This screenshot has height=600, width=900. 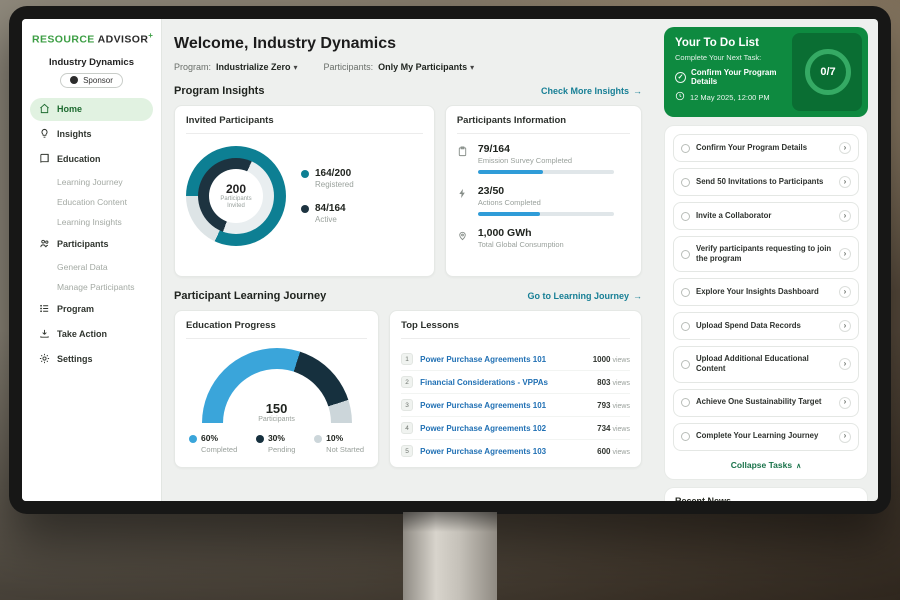 What do you see at coordinates (766, 77) in the screenshot?
I see `next-task: ✓ Confirm Your Program Details` at bounding box center [766, 77].